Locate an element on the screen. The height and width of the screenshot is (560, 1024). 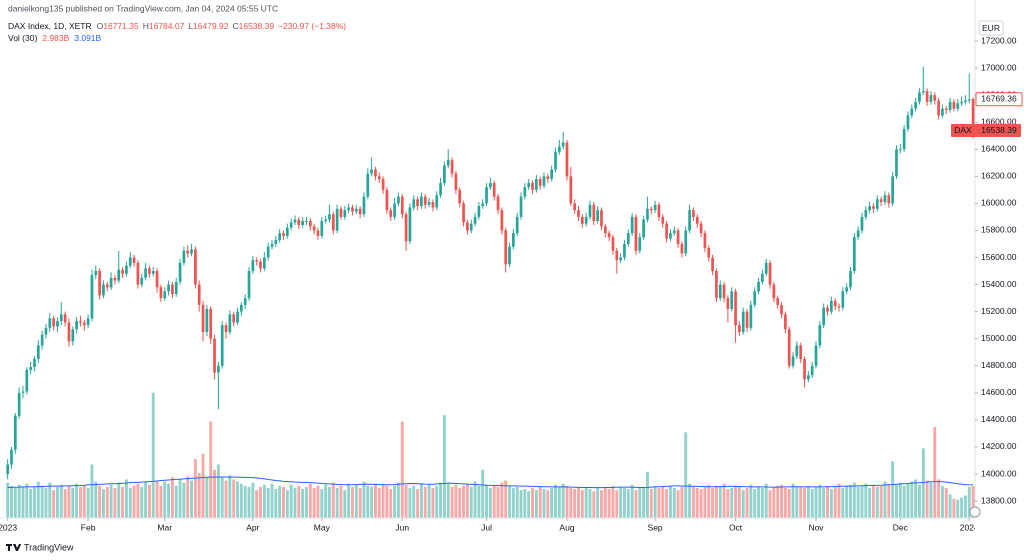
y-tick-label: 16000.00 is located at coordinates (999, 203).